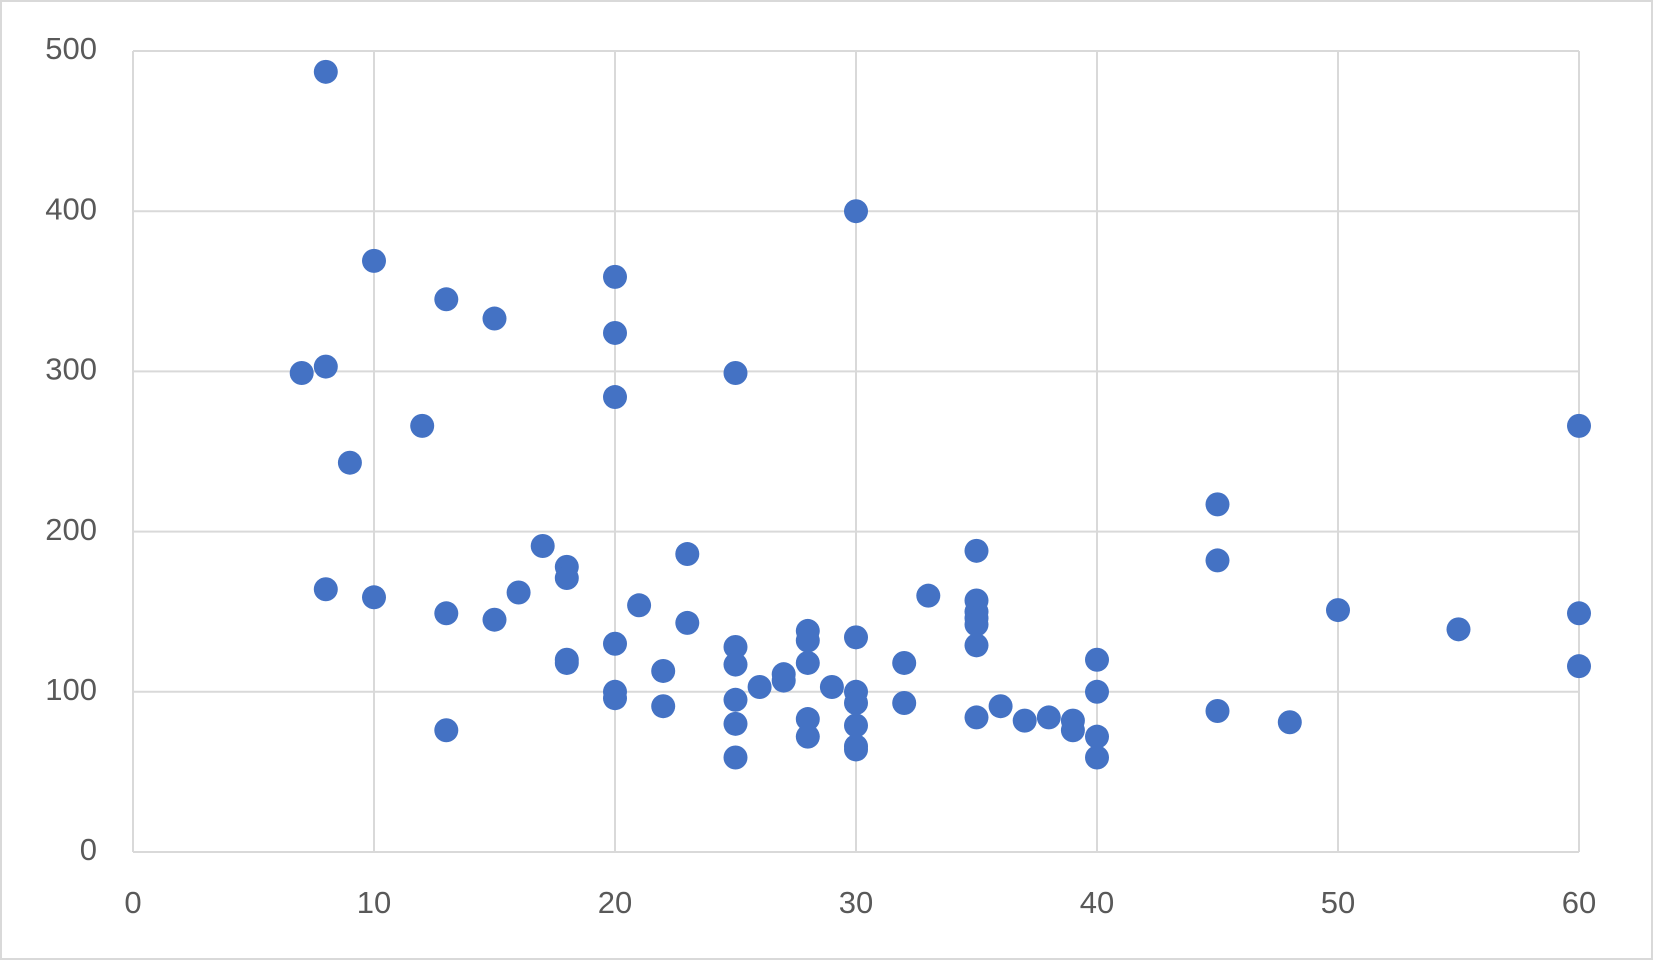 Image resolution: width=1653 pixels, height=960 pixels. Describe the element at coordinates (71, 529) in the screenshot. I see `y-tick-label: 200` at that location.